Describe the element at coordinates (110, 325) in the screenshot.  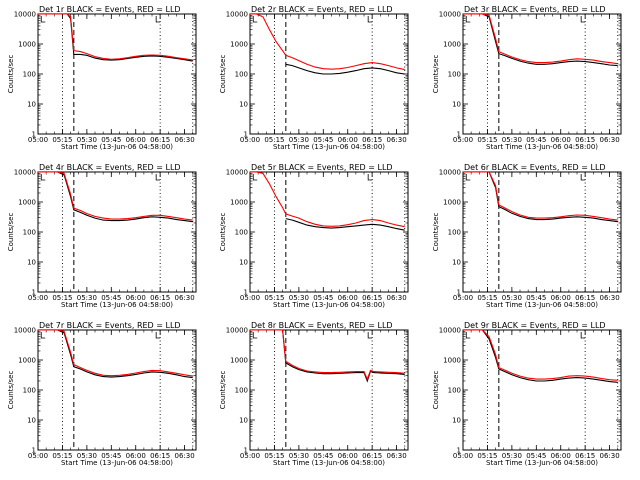
I see `chart-title: Det 7r BLACK = Events, RED = LLD` at that location.